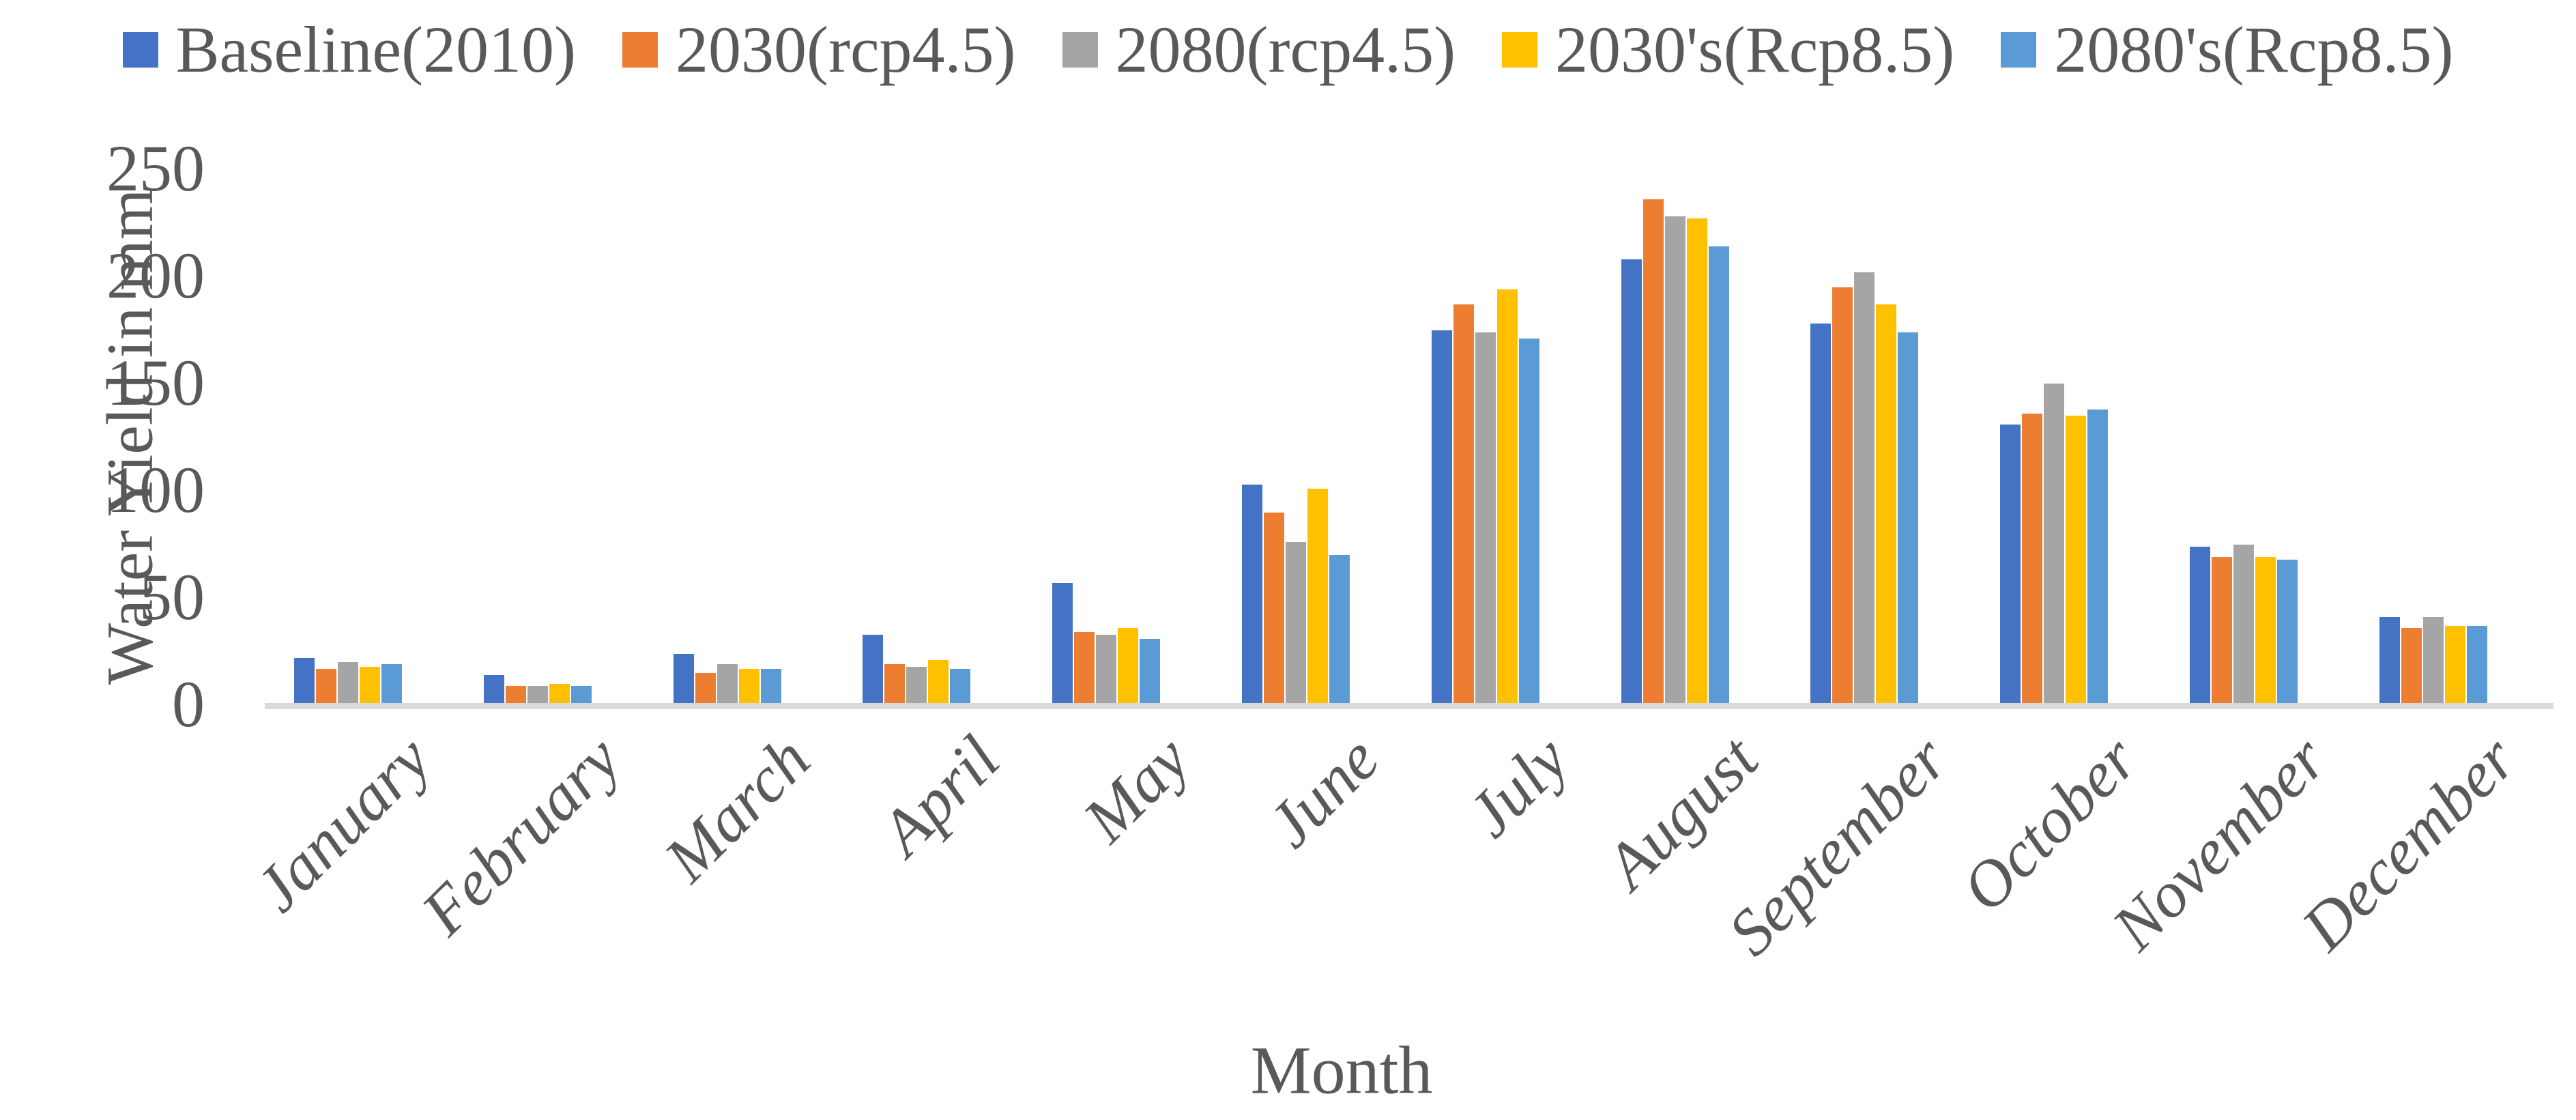  I want to click on bar-2030(rcp4.5)-july, so click(1463, 503).